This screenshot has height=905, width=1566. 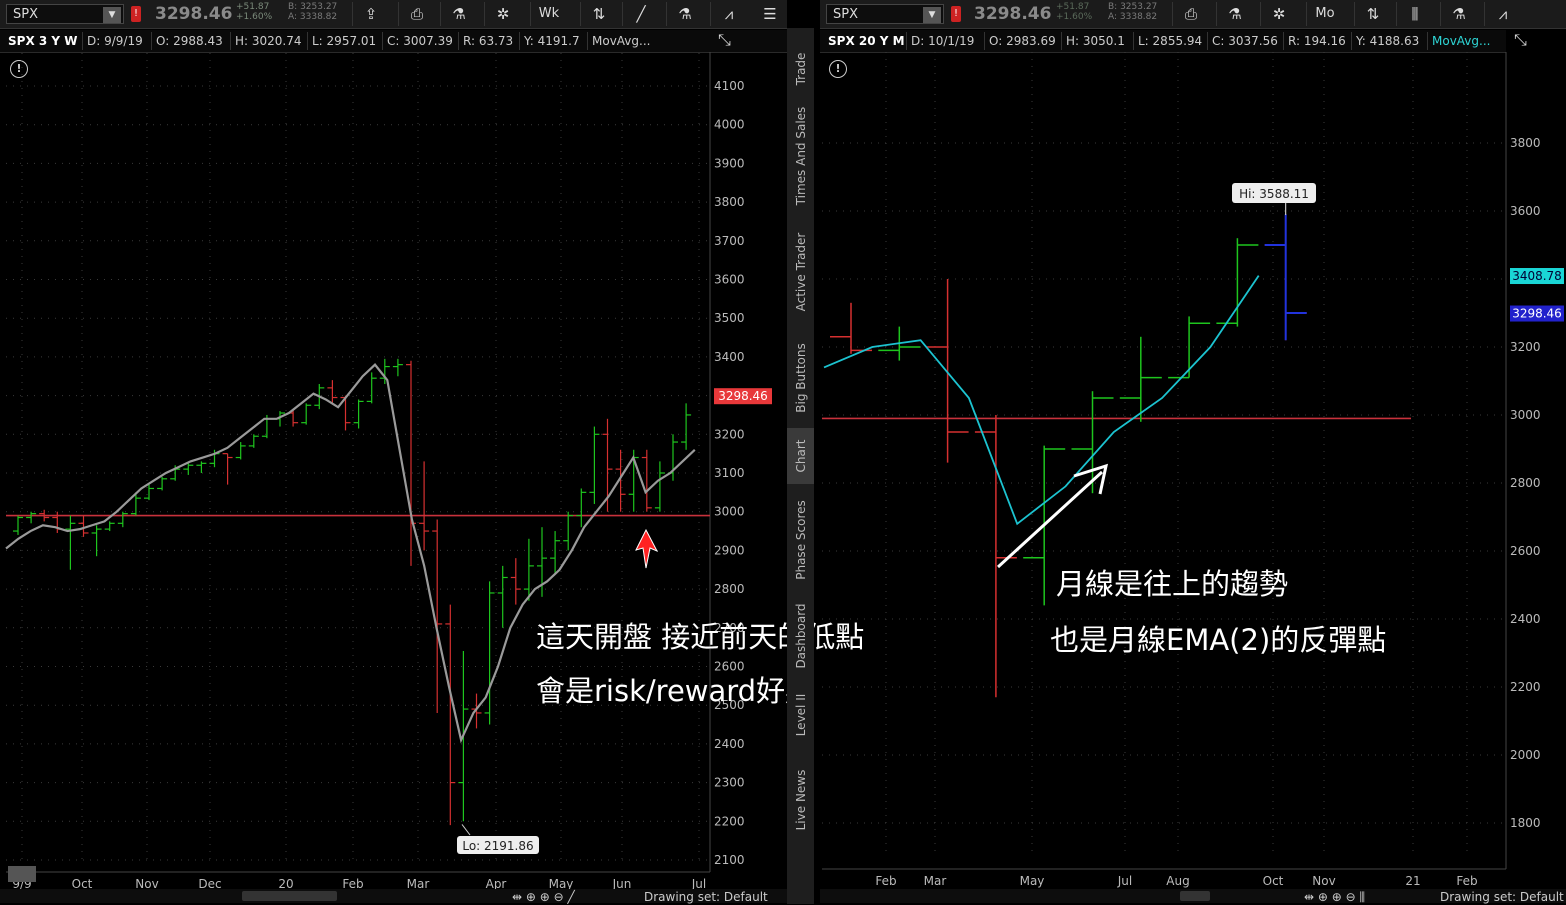 I want to click on moving-average-line, so click(x=1041, y=400).